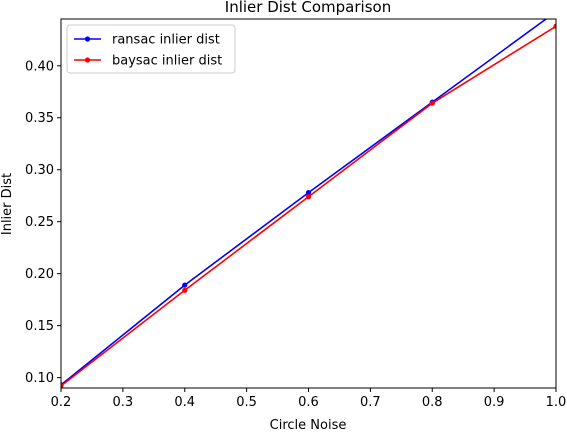  Describe the element at coordinates (39, 118) in the screenshot. I see `y-tick-label: 0.35` at that location.